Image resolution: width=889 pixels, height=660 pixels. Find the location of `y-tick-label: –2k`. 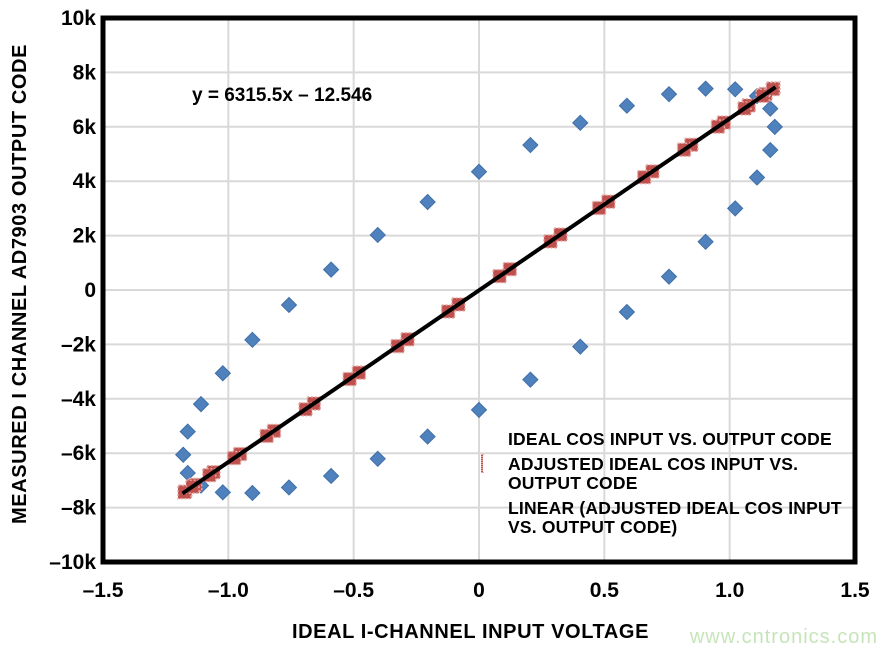

y-tick-label: –2k is located at coordinates (78, 344).